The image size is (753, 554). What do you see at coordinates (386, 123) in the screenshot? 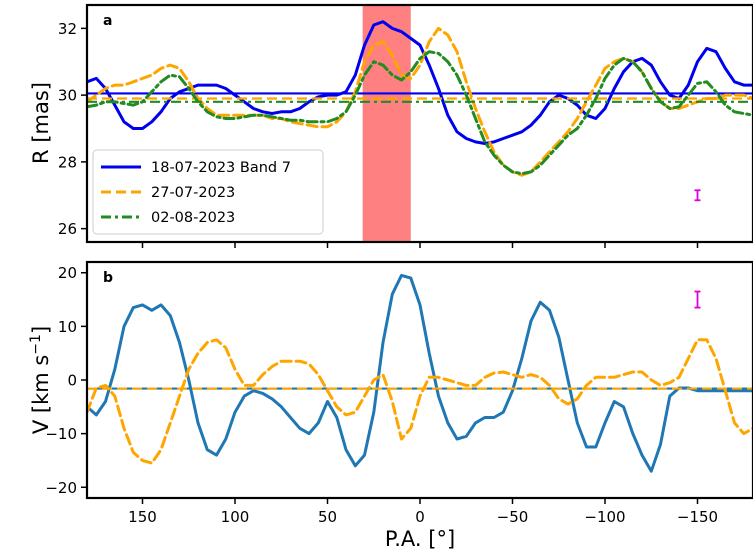
I see `shaded-region` at bounding box center [386, 123].